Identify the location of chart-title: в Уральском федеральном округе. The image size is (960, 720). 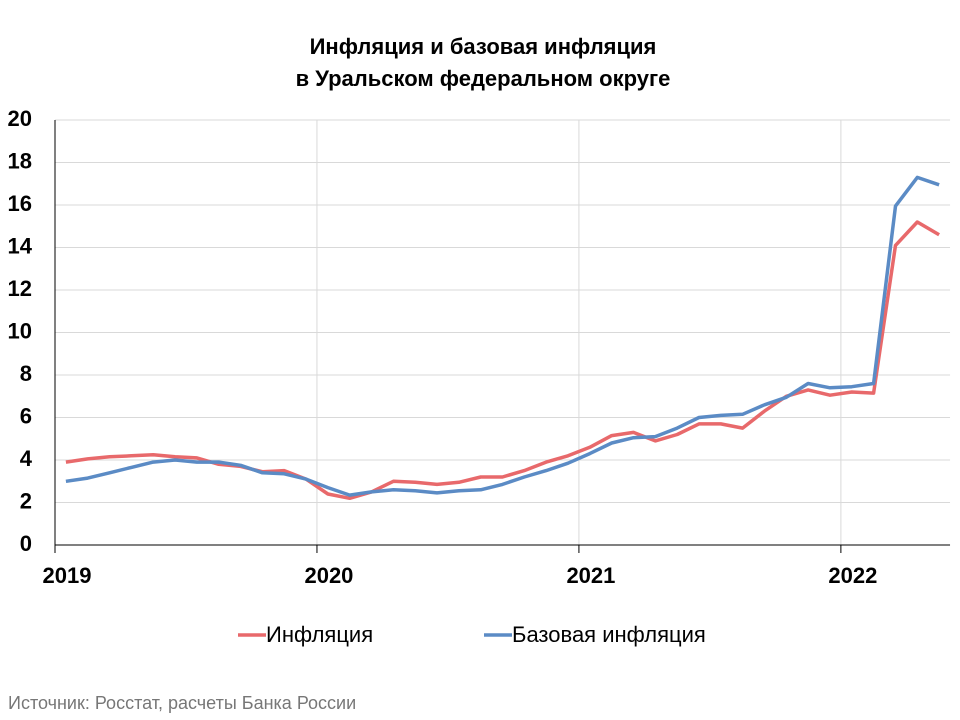
(483, 78).